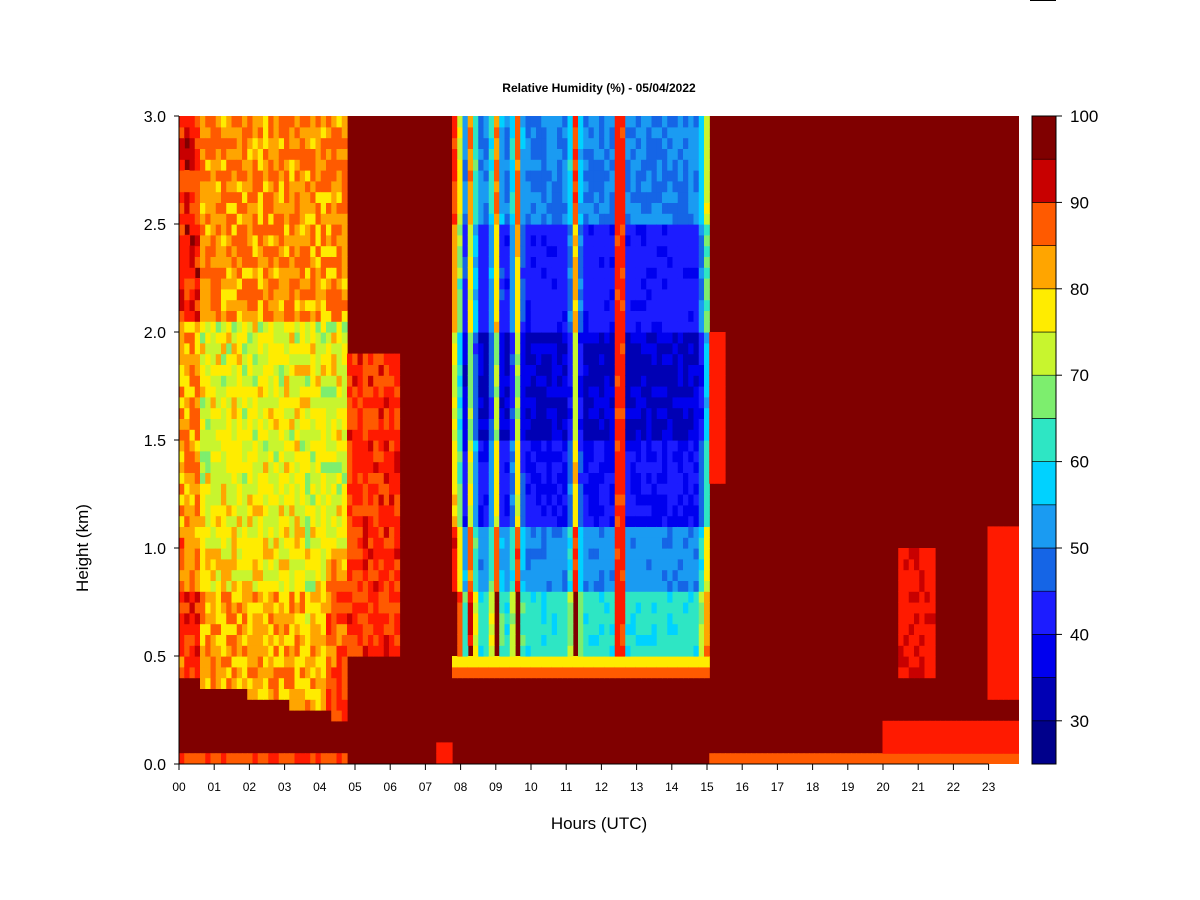 The height and width of the screenshot is (900, 1200). Describe the element at coordinates (602, 787) in the screenshot. I see `x-tick-label: 12` at that location.